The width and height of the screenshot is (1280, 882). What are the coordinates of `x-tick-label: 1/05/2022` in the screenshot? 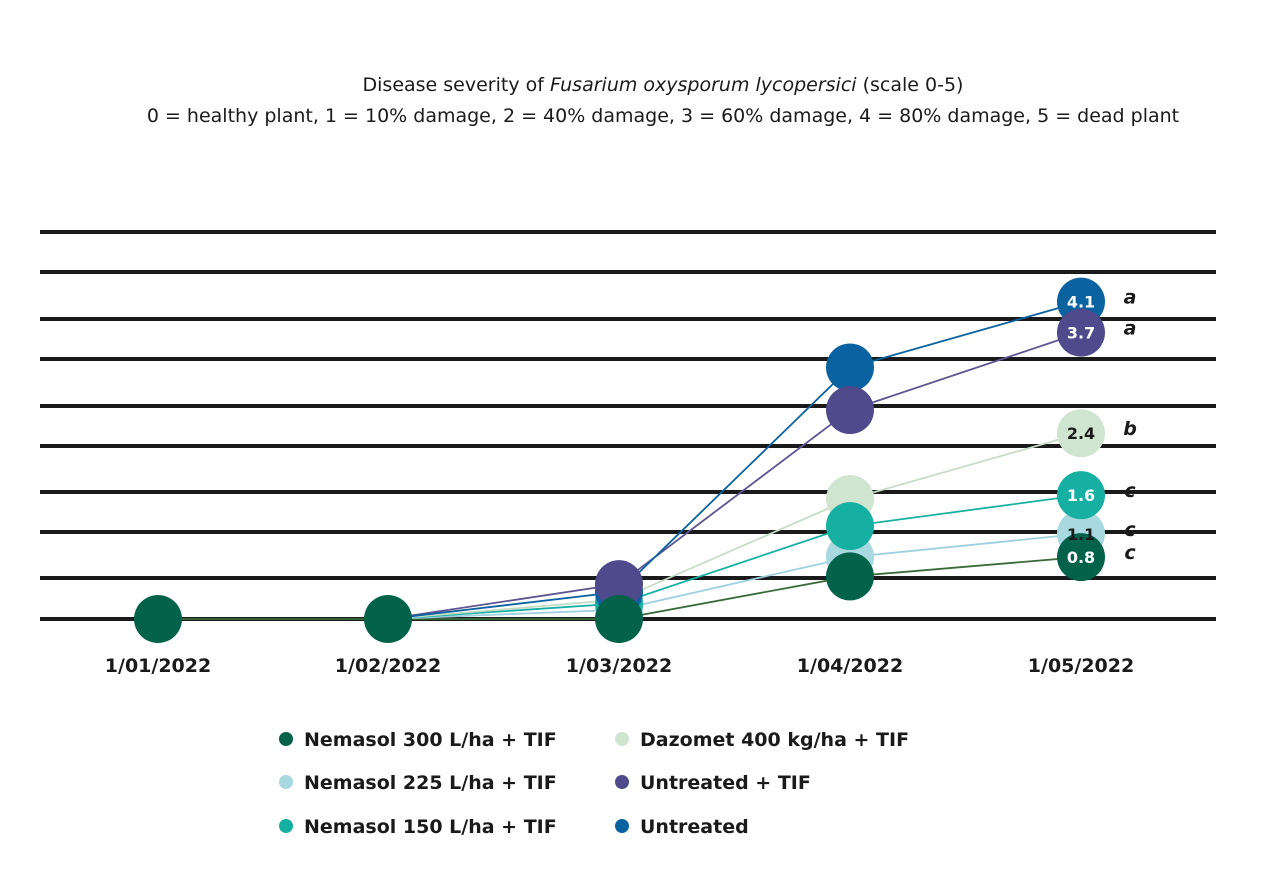 It's located at (1081, 666).